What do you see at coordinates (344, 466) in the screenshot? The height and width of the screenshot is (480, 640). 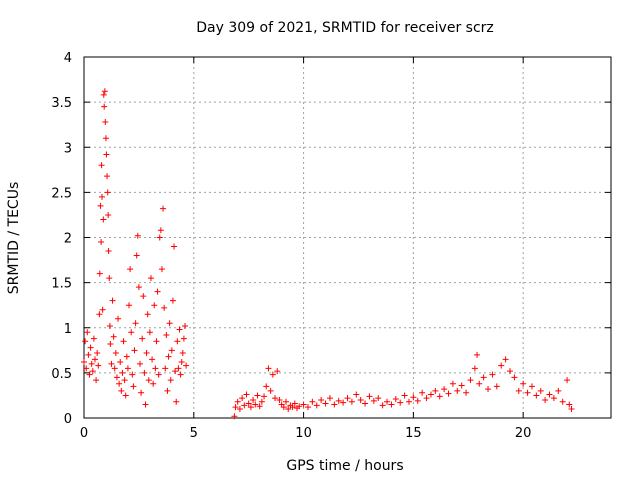 I see `x-axis-label: GPS time / hours` at bounding box center [344, 466].